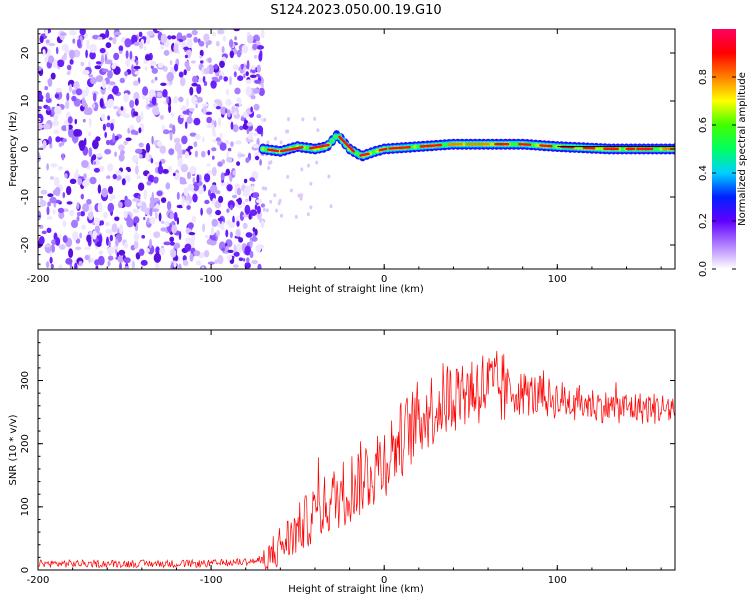 The width and height of the screenshot is (750, 600). I want to click on colorbar-tick-label: 0.2, so click(703, 221).